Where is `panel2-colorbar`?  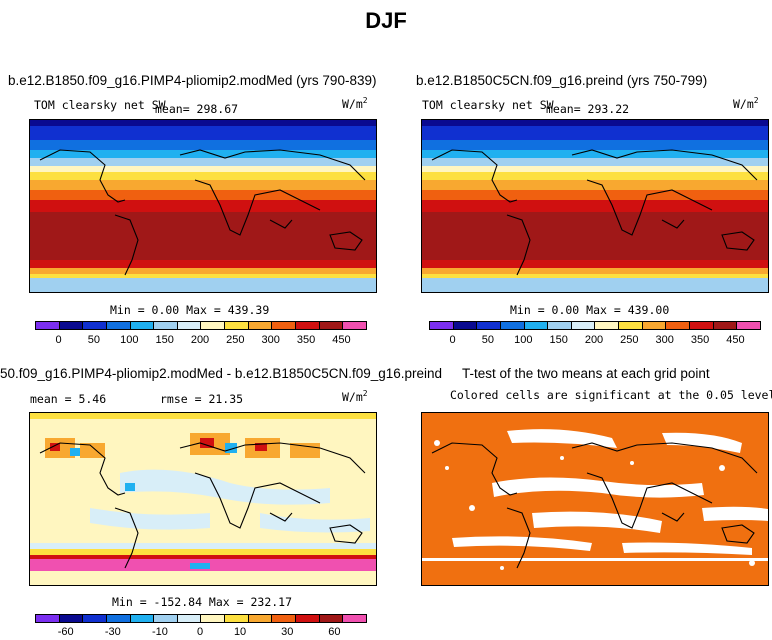 panel2-colorbar is located at coordinates (595, 325).